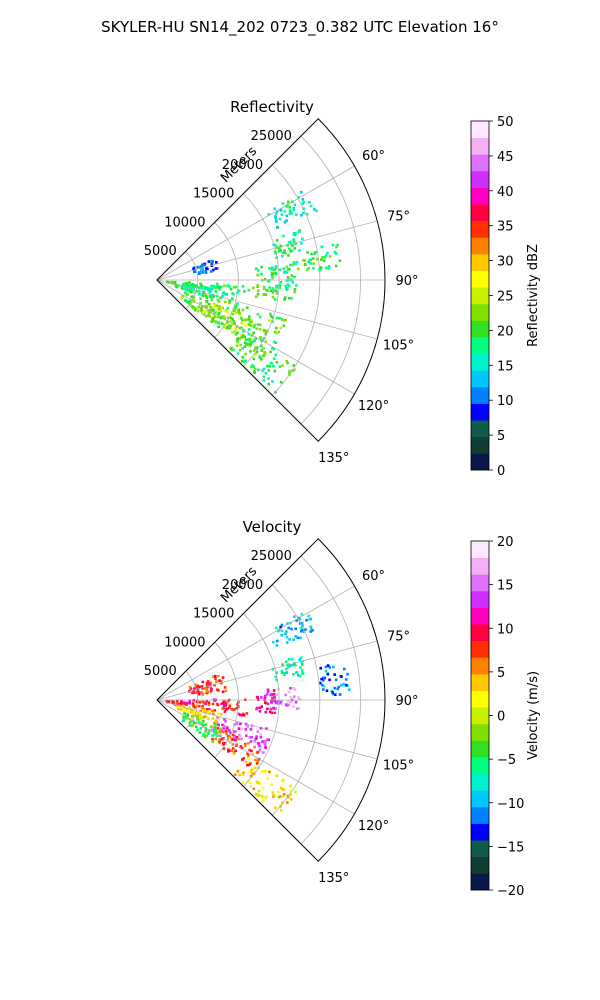 The width and height of the screenshot is (600, 1000). What do you see at coordinates (406, 281) in the screenshot?
I see `azimuth-tick-label: 90°` at bounding box center [406, 281].